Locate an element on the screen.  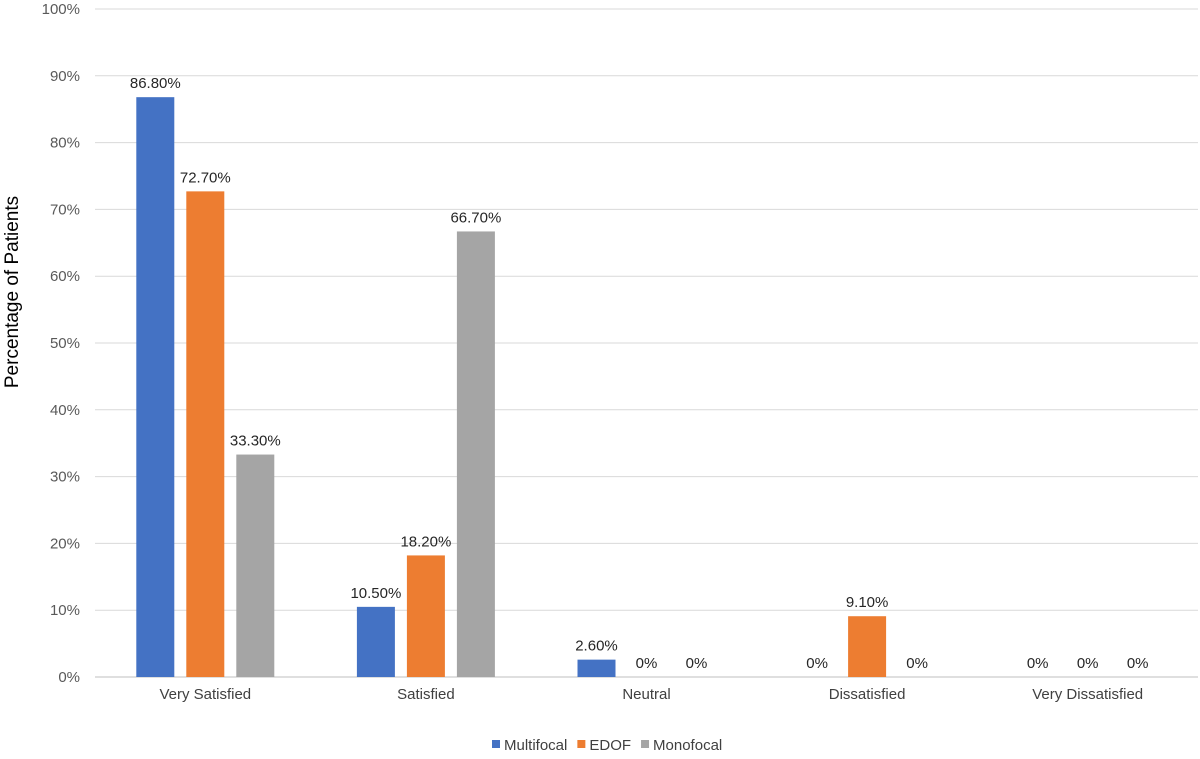
legend-item-label: EDOF is located at coordinates (610, 745).